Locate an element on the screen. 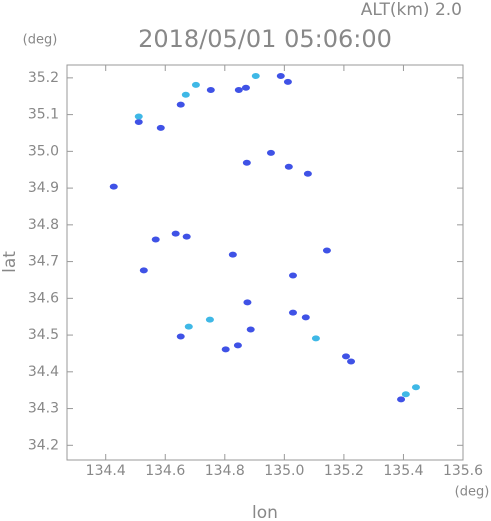 This screenshot has height=521, width=491. y-tick-label: 35.2 is located at coordinates (43, 78).